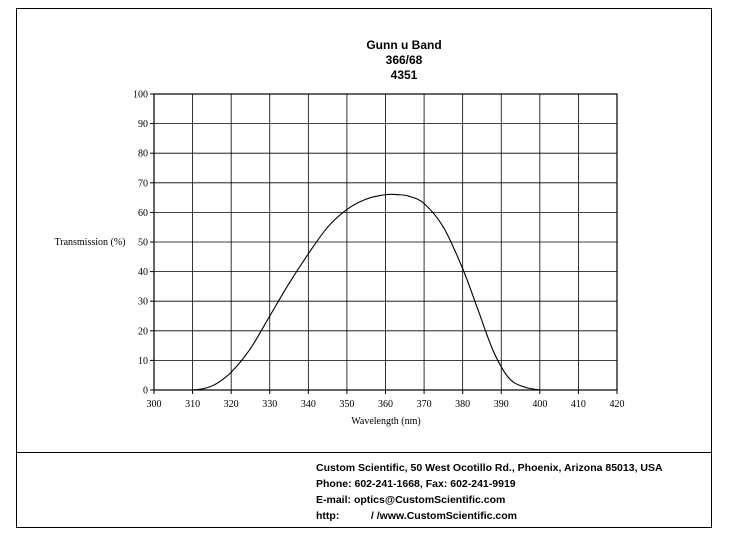  I want to click on phone-fax-line: Phone: 602-241-1668, Fax: 602-241-9919, so click(416, 484).